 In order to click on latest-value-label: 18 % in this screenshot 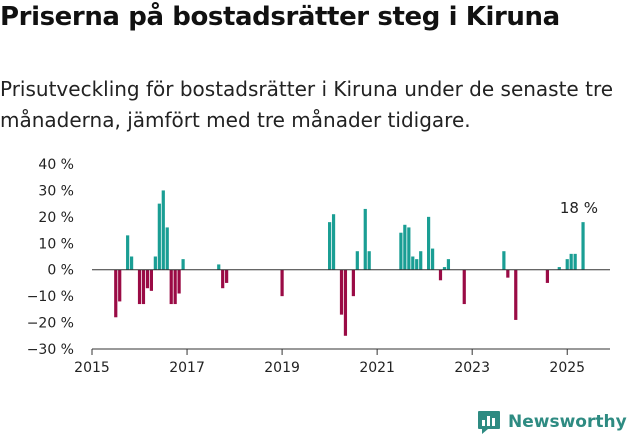, I will do `click(579, 208)`.